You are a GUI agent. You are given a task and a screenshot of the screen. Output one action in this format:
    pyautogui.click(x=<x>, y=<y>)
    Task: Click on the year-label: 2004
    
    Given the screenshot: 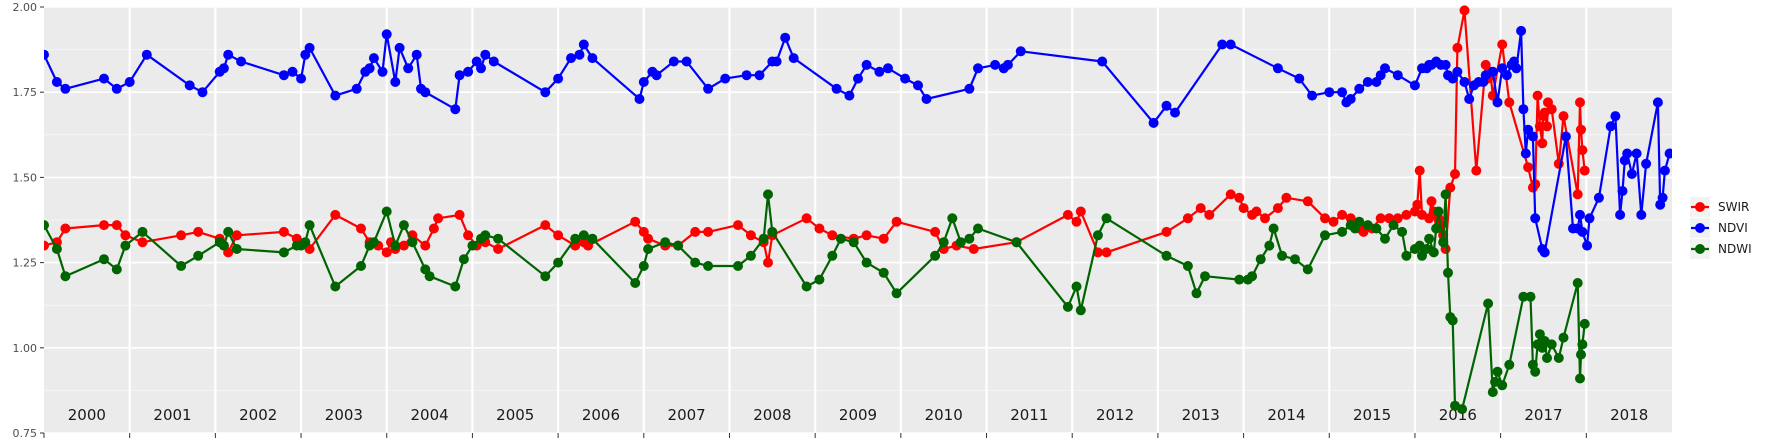 What is the action you would take?
    pyautogui.click(x=429, y=415)
    